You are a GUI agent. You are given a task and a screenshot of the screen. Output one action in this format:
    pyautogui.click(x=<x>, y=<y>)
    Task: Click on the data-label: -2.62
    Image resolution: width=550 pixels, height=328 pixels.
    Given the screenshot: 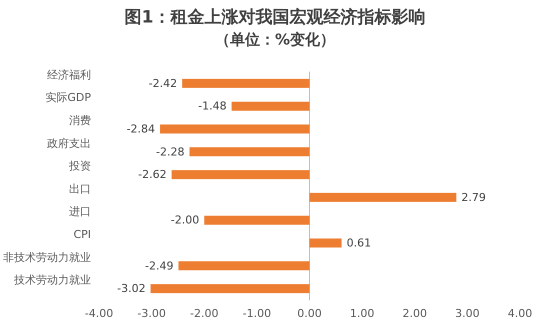 What is the action you would take?
    pyautogui.click(x=152, y=175)
    